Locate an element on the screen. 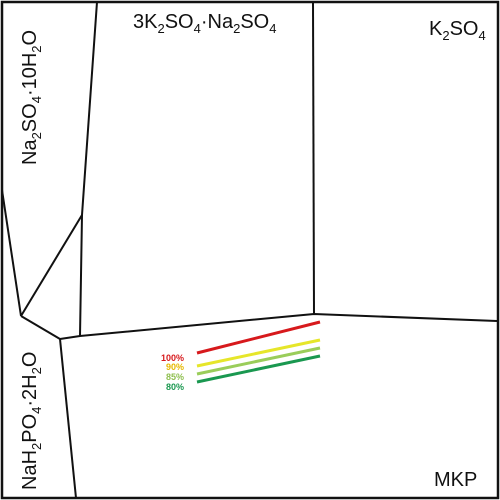  legend-label-100: 100% is located at coordinates (172, 358).